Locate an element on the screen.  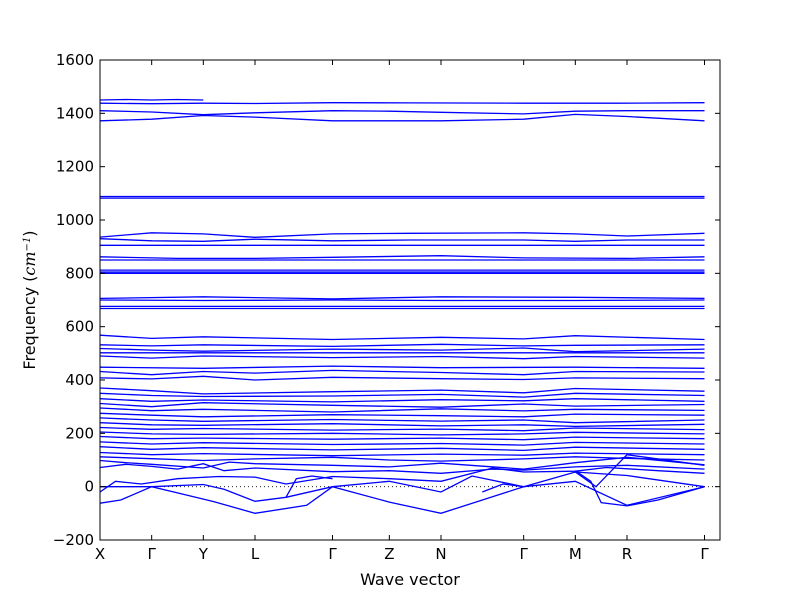
y-axis-title-prefix: Frequency ( is located at coordinates (29, 323).